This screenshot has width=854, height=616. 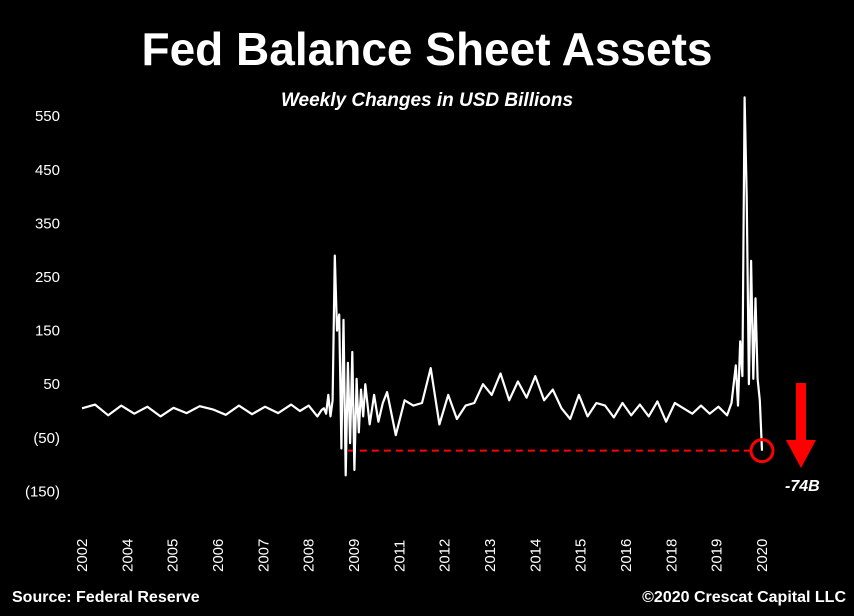 I want to click on y-tick-label: 50, so click(x=51, y=384).